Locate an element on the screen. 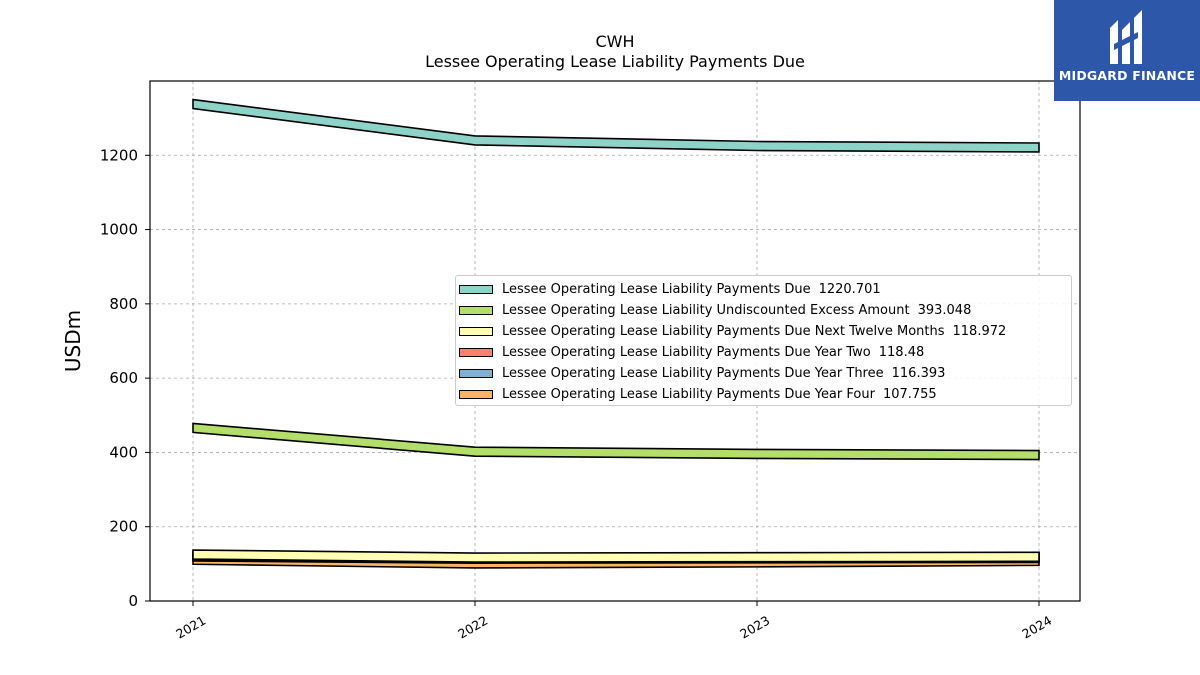 The image size is (1200, 675). y-axis-label: USDm is located at coordinates (73, 341).